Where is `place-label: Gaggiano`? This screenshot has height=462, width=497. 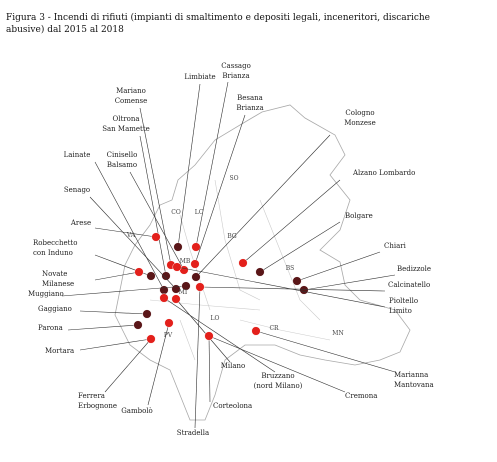
place-label: Gaggiano is located at coordinates (55, 309).